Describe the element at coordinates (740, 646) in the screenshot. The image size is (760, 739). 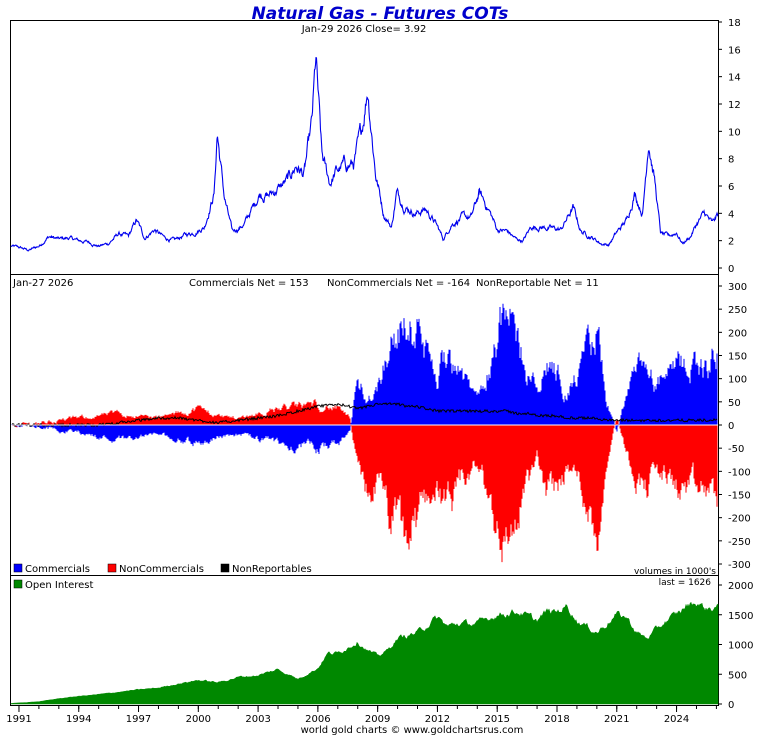
I see `oi-y-tick-label: 1000` at that location.